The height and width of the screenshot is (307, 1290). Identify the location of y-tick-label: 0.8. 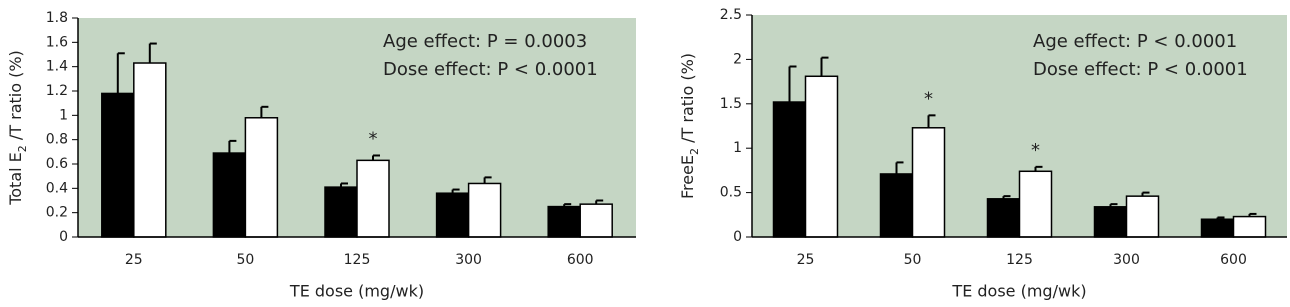
(57, 140).